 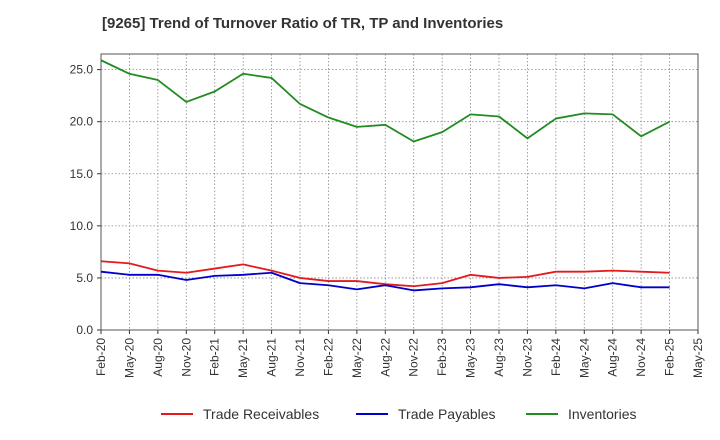 What do you see at coordinates (186, 357) in the screenshot?
I see `x-tick-label: Nov-20` at bounding box center [186, 357].